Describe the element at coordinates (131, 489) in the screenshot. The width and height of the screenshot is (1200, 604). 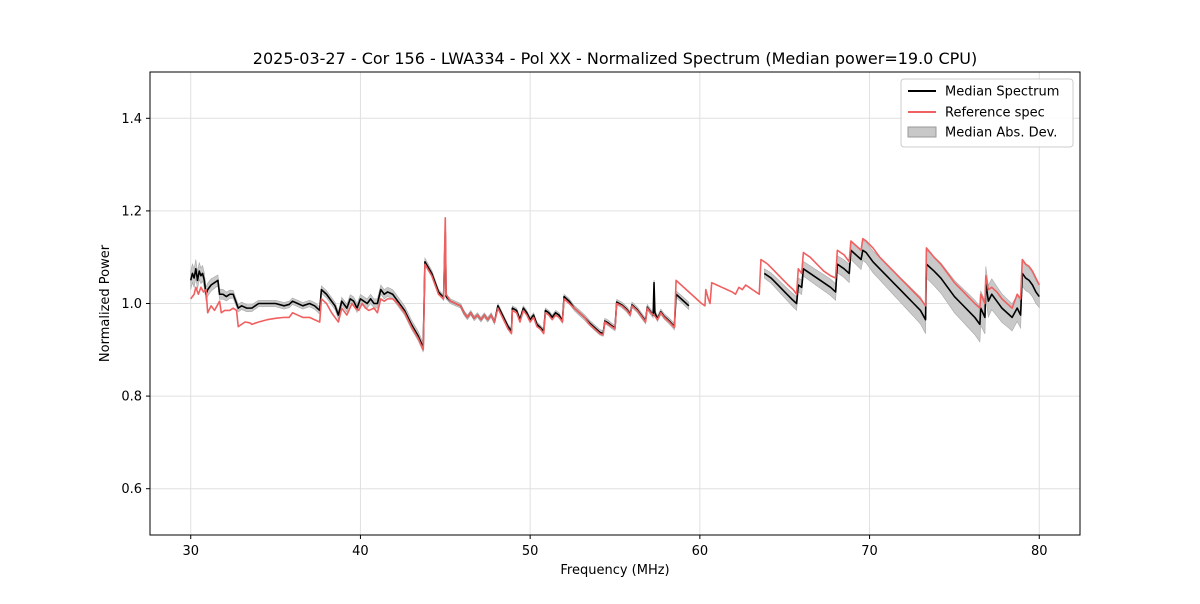
I see `y-tick-label: 0.6` at that location.